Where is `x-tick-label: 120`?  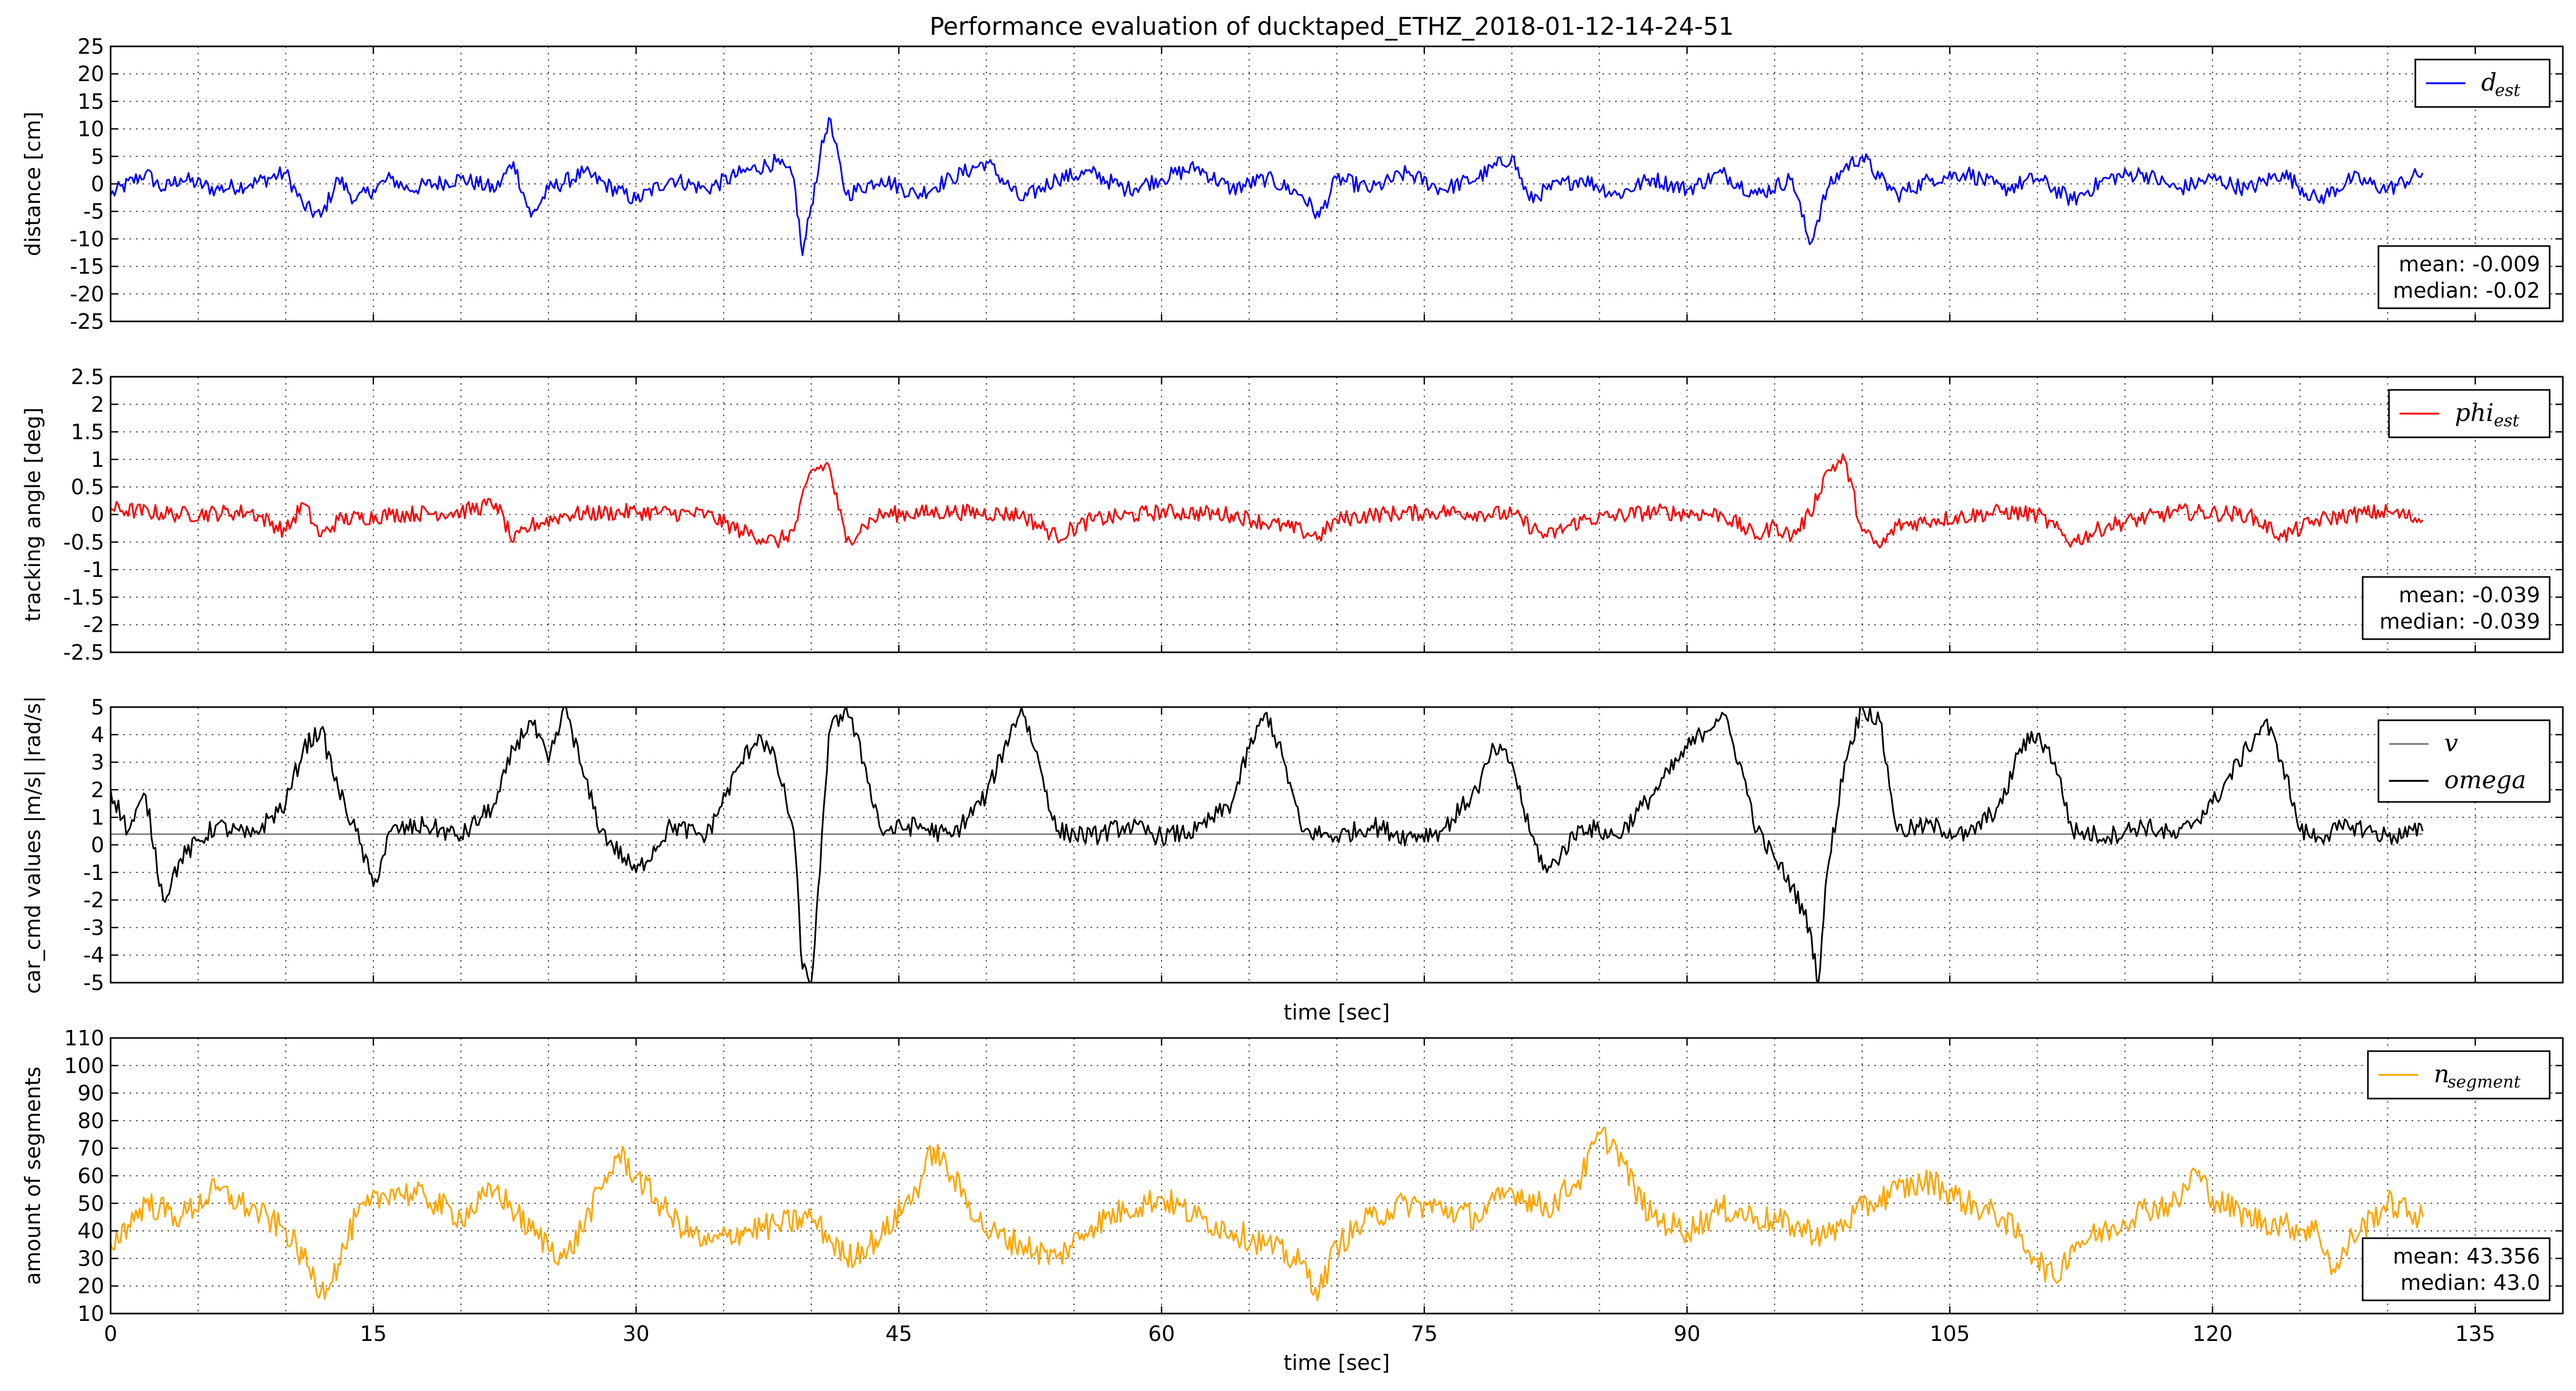 x-tick-label: 120 is located at coordinates (2212, 1334).